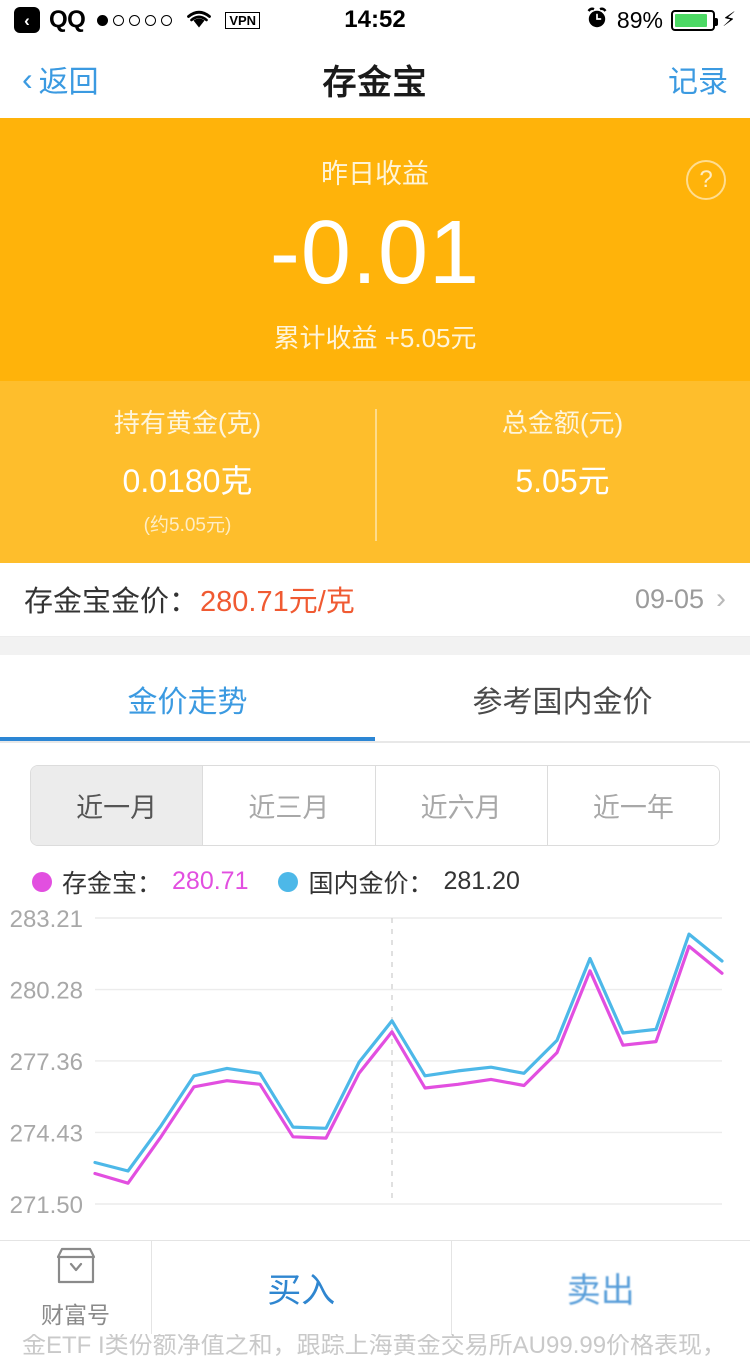  I want to click on svg-text: 280.28, so click(46, 990).